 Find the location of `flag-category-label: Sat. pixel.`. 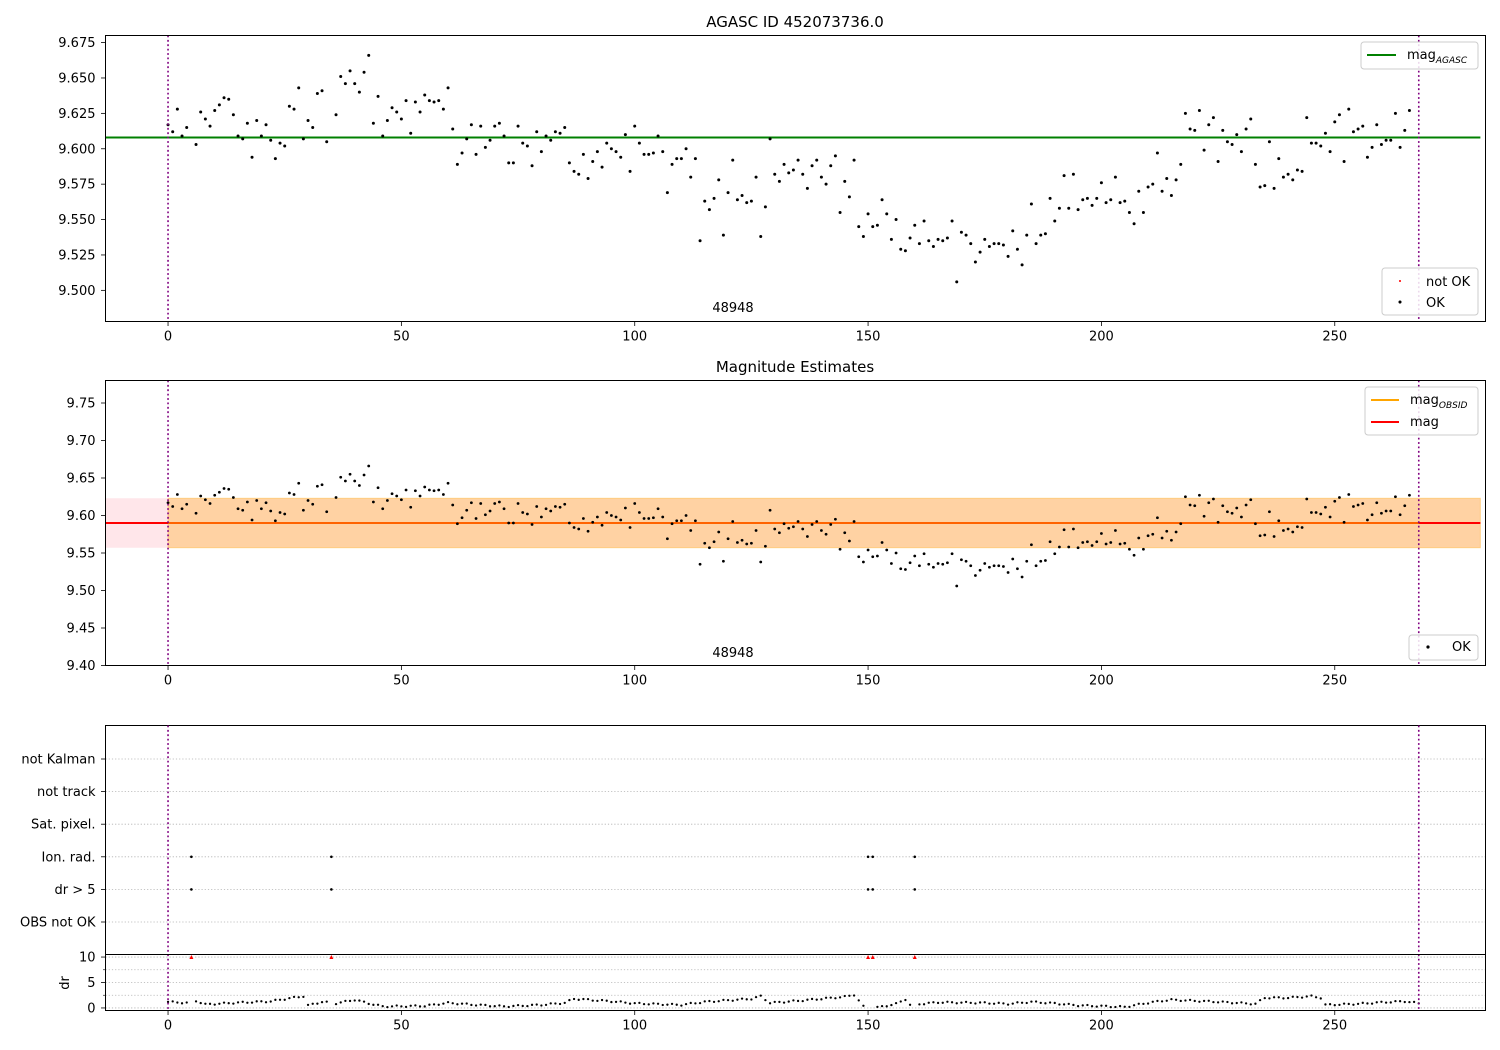

flag-category-label: Sat. pixel. is located at coordinates (63, 825).